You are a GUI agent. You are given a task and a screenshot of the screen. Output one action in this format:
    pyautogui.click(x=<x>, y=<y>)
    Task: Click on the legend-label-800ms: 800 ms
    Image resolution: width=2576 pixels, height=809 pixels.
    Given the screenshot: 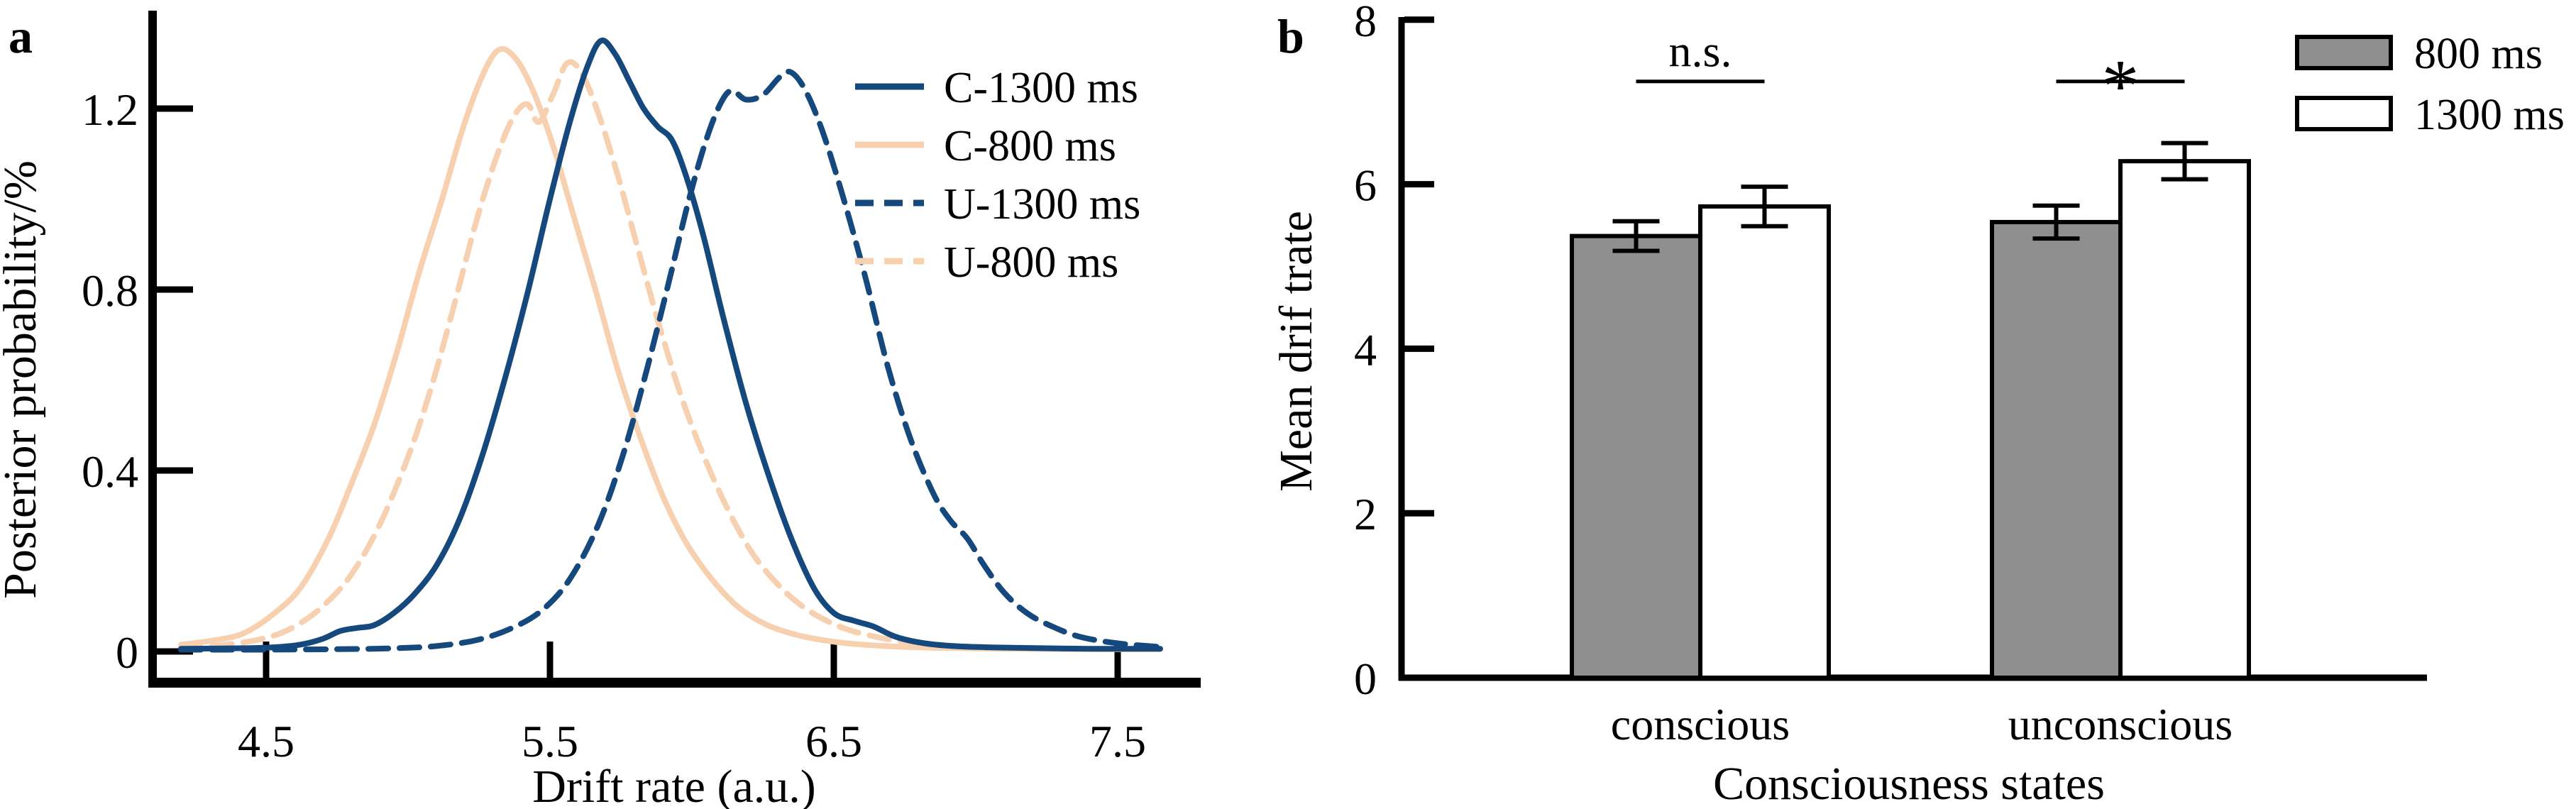 What is the action you would take?
    pyautogui.click(x=2478, y=54)
    